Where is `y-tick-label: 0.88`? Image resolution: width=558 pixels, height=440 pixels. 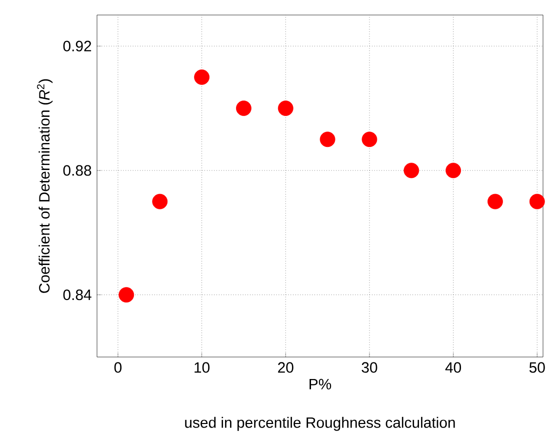 y-tick-label: 0.88 is located at coordinates (77, 170).